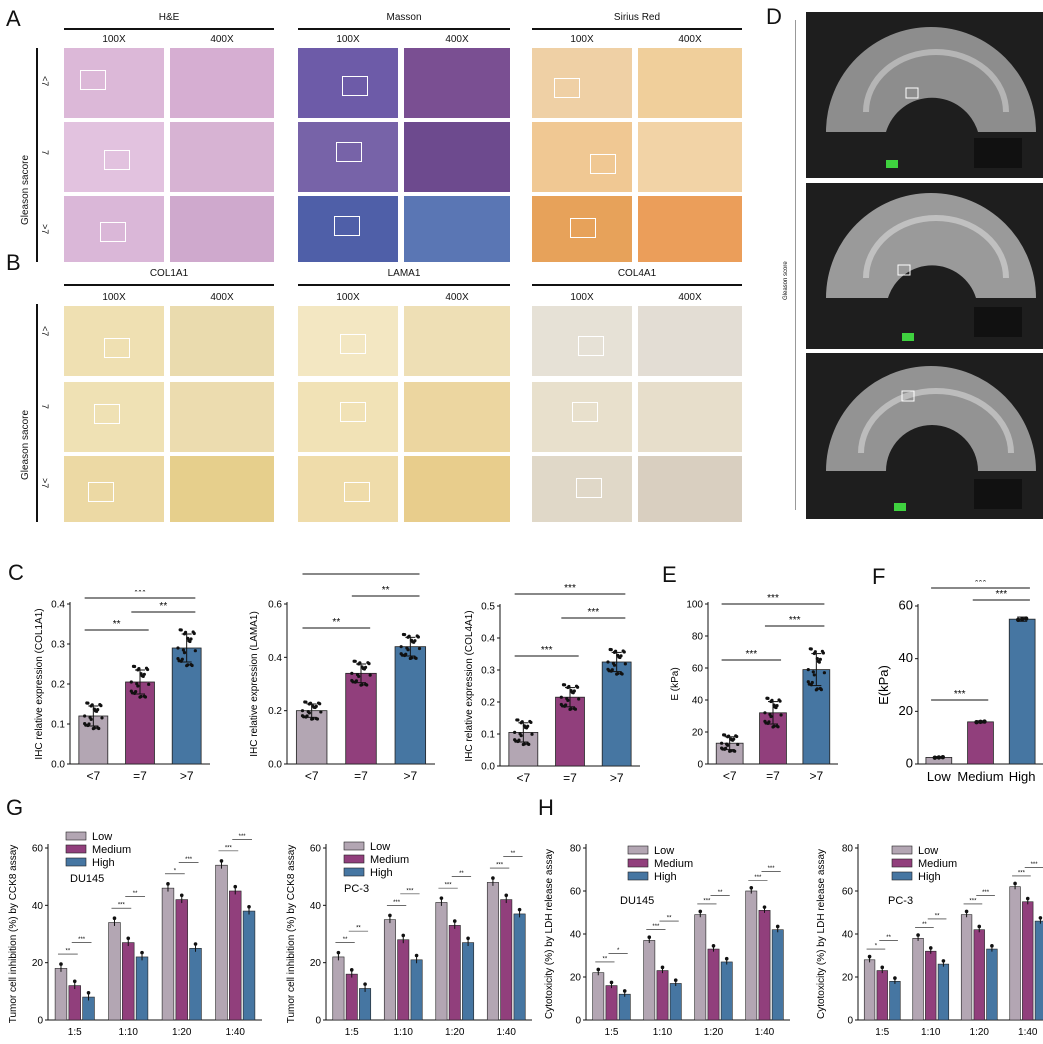 Image resolution: width=1043 pixels, height=1044 pixels. What do you see at coordinates (906, 657) in the screenshot?
I see `y-tick-label: 40` at bounding box center [906, 657].